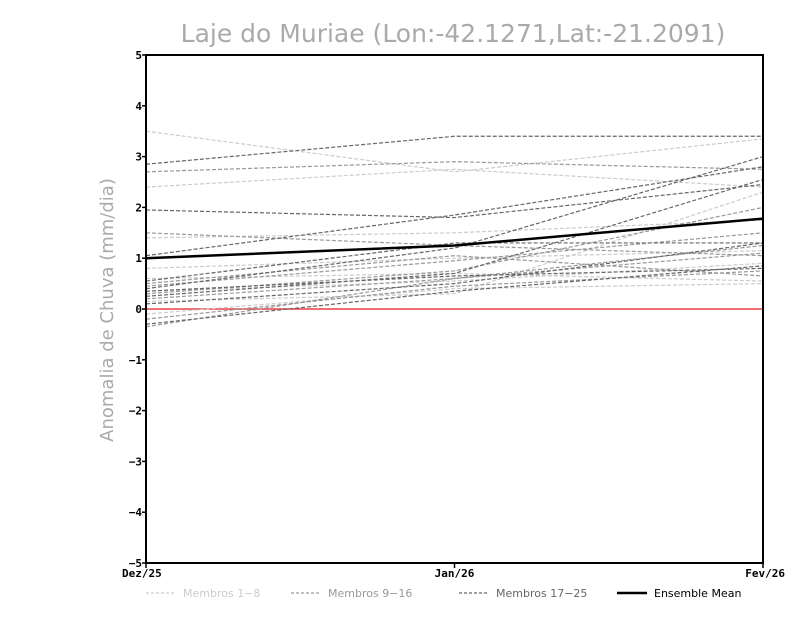 The width and height of the screenshot is (800, 618). What do you see at coordinates (136, 512) in the screenshot?
I see `y-tick-label: −4` at bounding box center [136, 512].